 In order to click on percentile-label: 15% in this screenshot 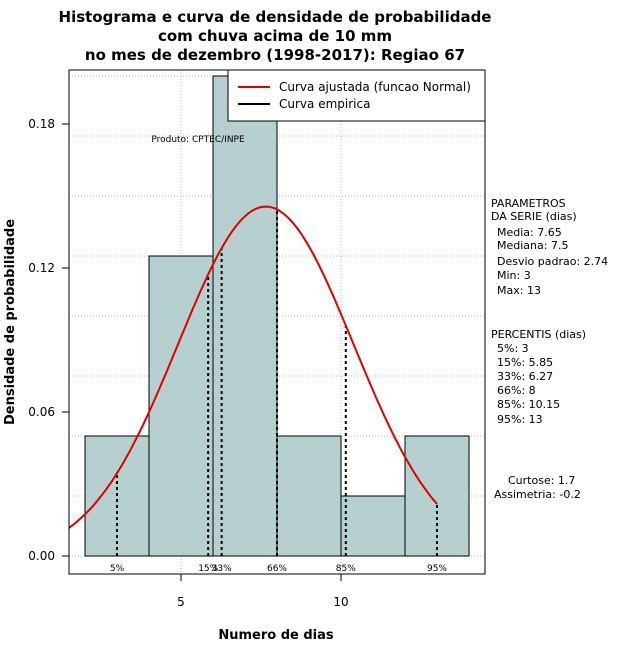, I will do `click(208, 569)`.